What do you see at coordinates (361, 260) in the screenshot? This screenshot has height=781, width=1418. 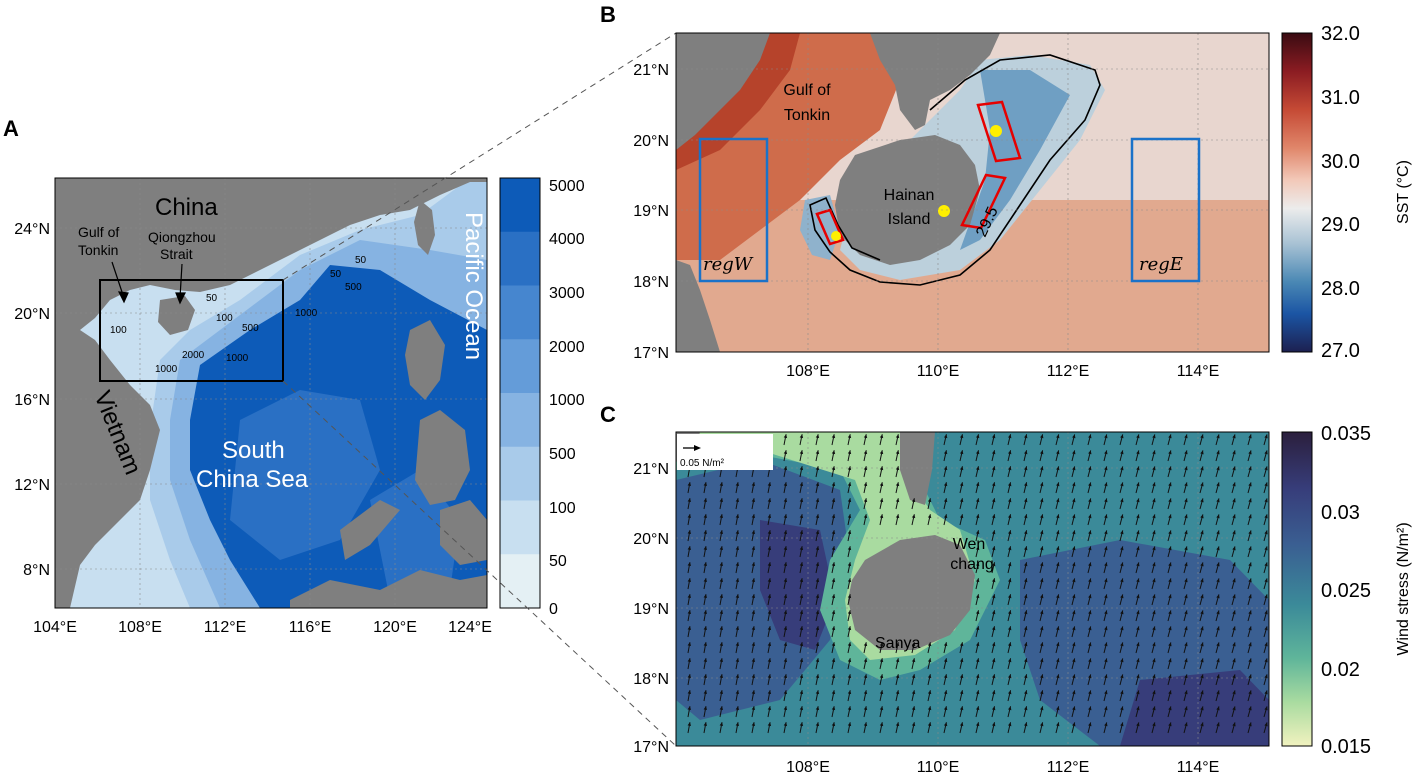 I see `depth-label: 50` at bounding box center [361, 260].